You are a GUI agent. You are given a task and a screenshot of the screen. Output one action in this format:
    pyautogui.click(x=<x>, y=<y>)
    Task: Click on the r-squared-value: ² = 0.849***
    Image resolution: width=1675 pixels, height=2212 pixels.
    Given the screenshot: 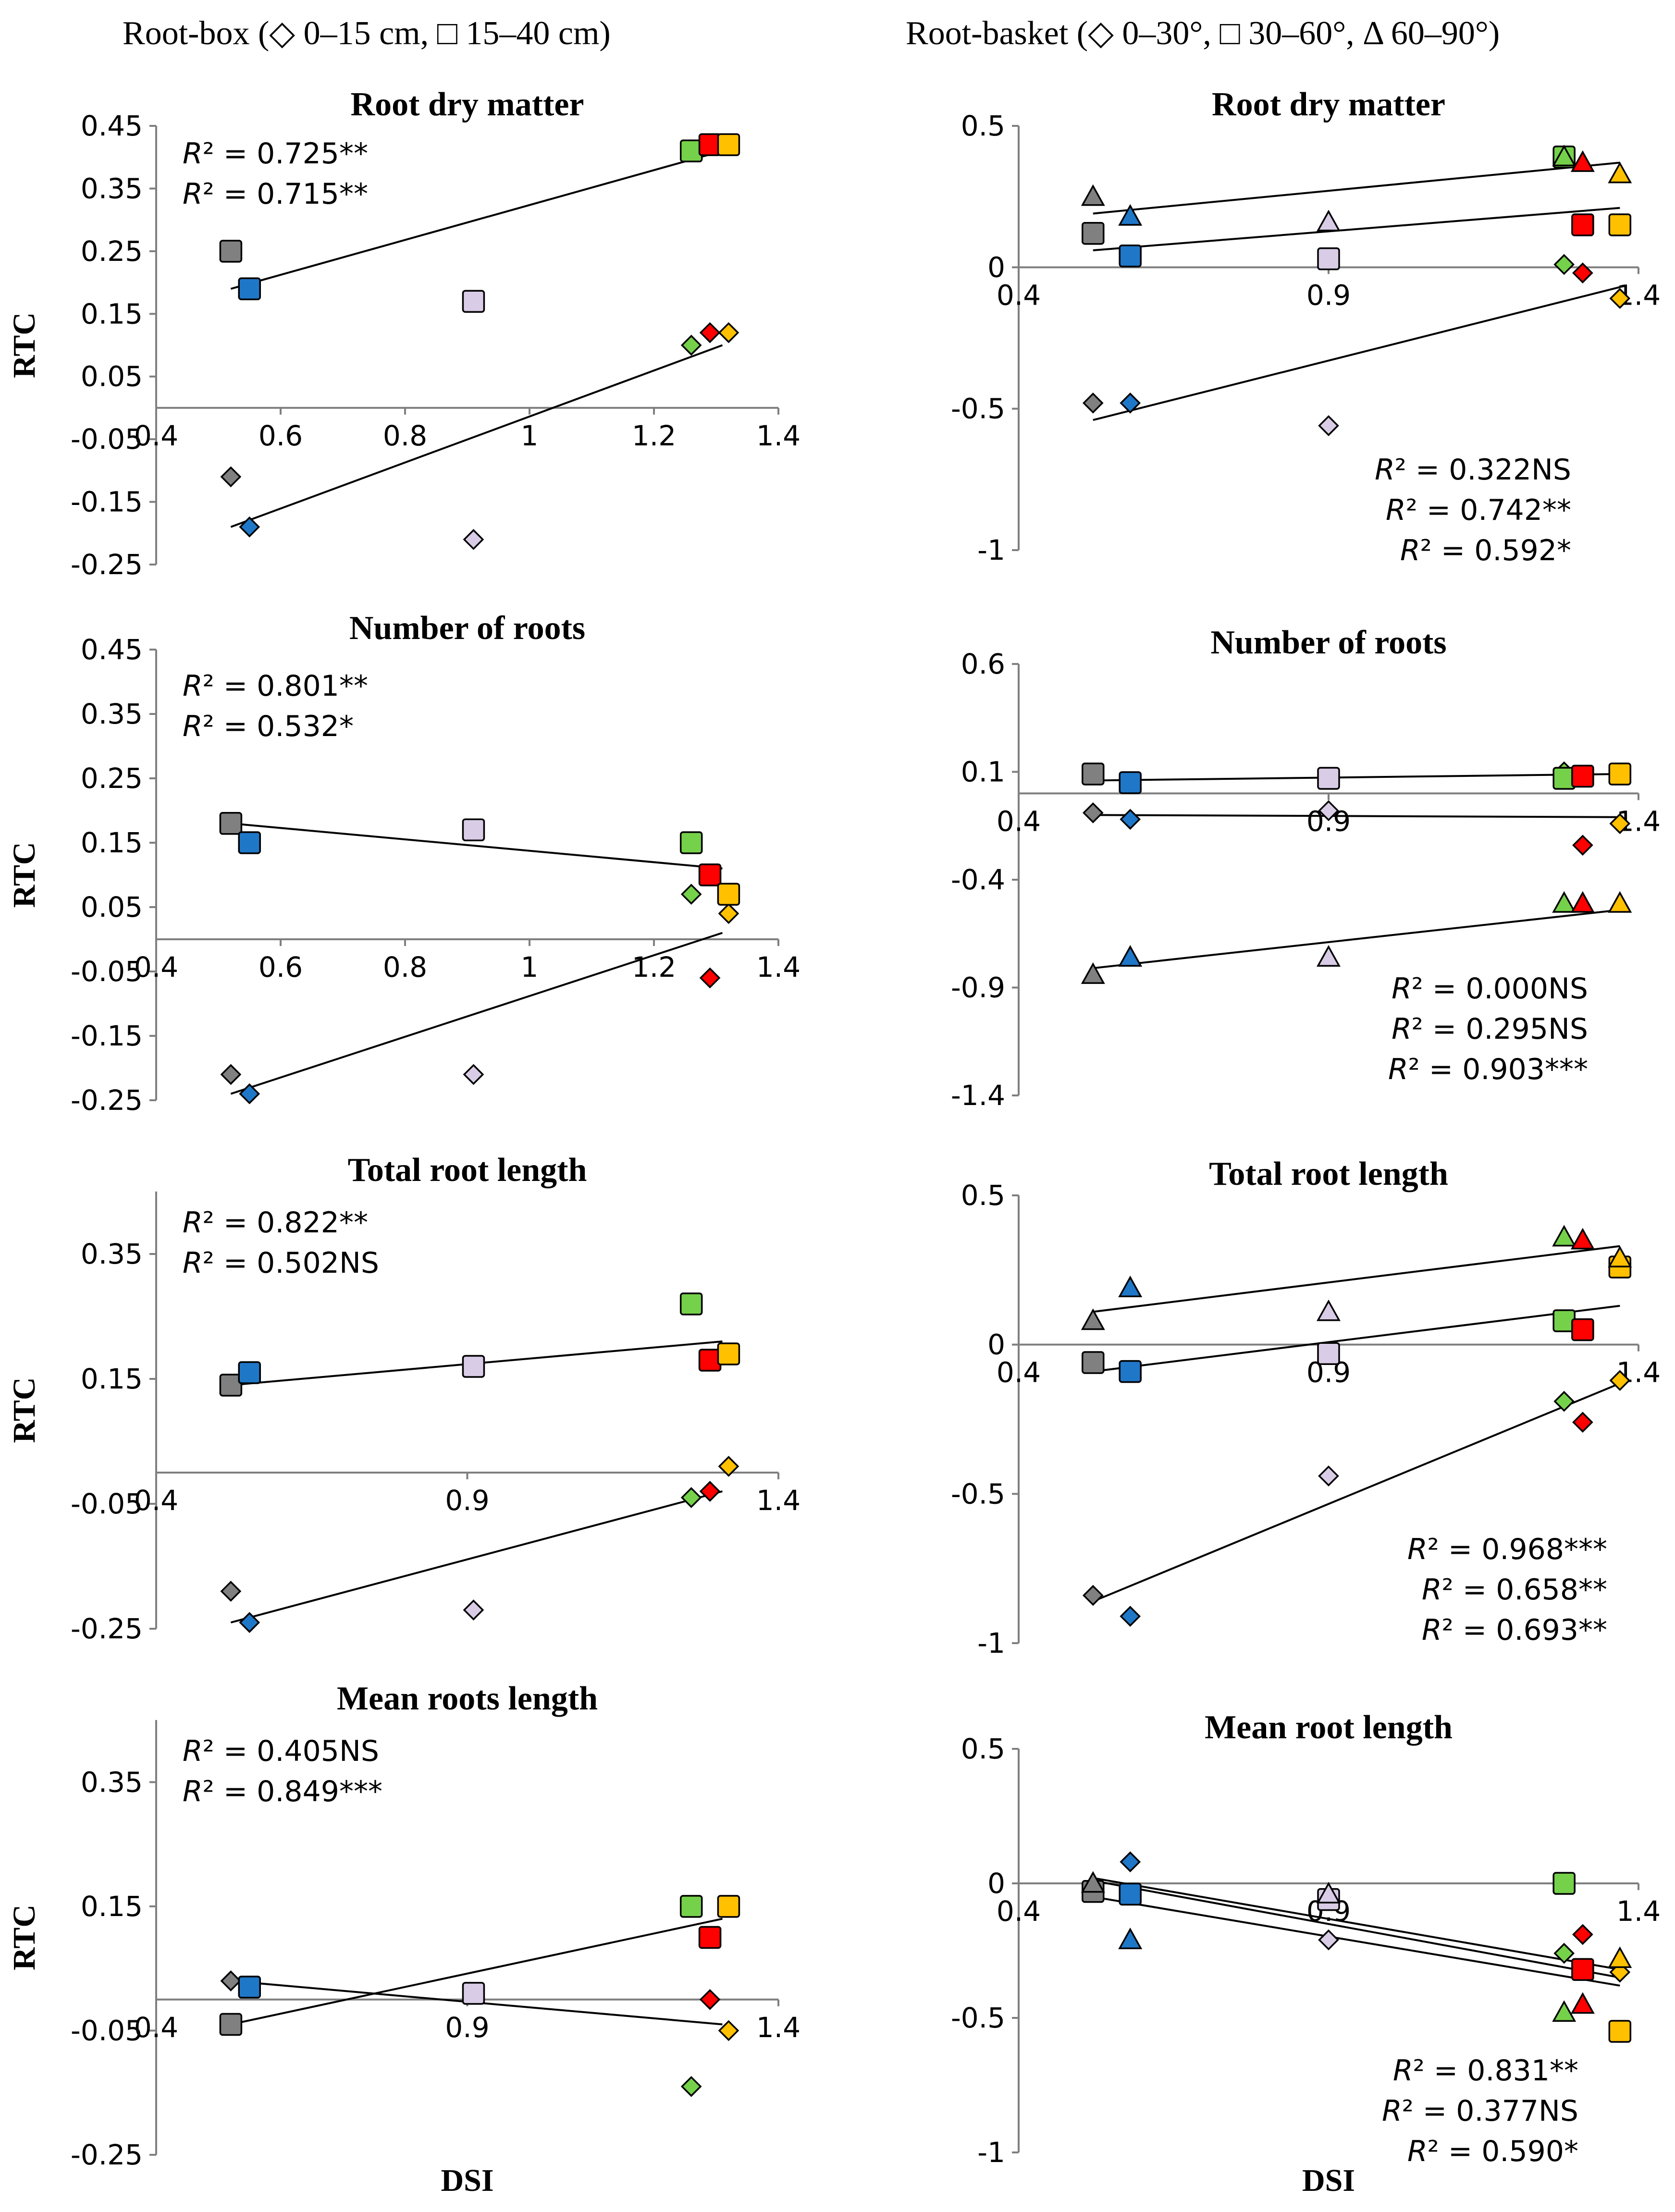 What is the action you would take?
    pyautogui.click(x=292, y=1791)
    